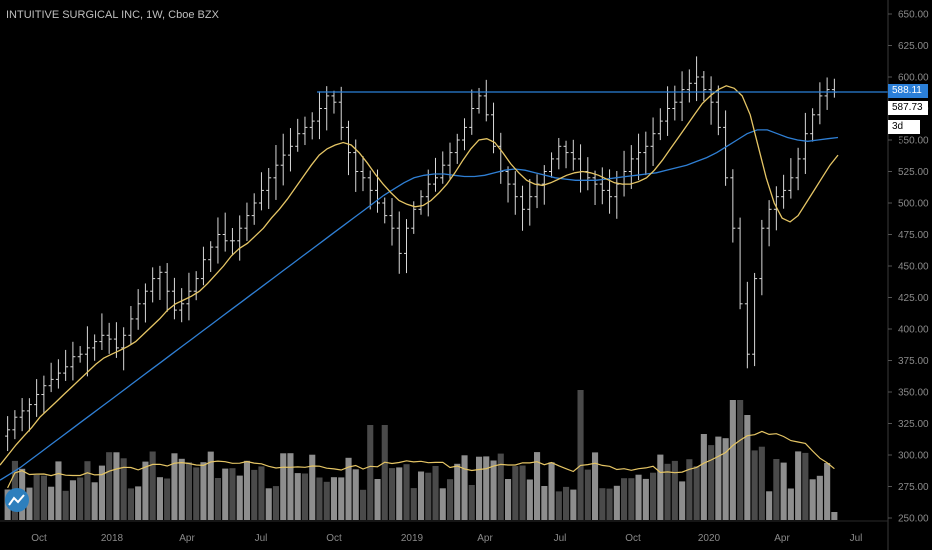 The image size is (932, 550). Describe the element at coordinates (908, 91) in the screenshot. I see `current-price-tag: 588.11` at that location.